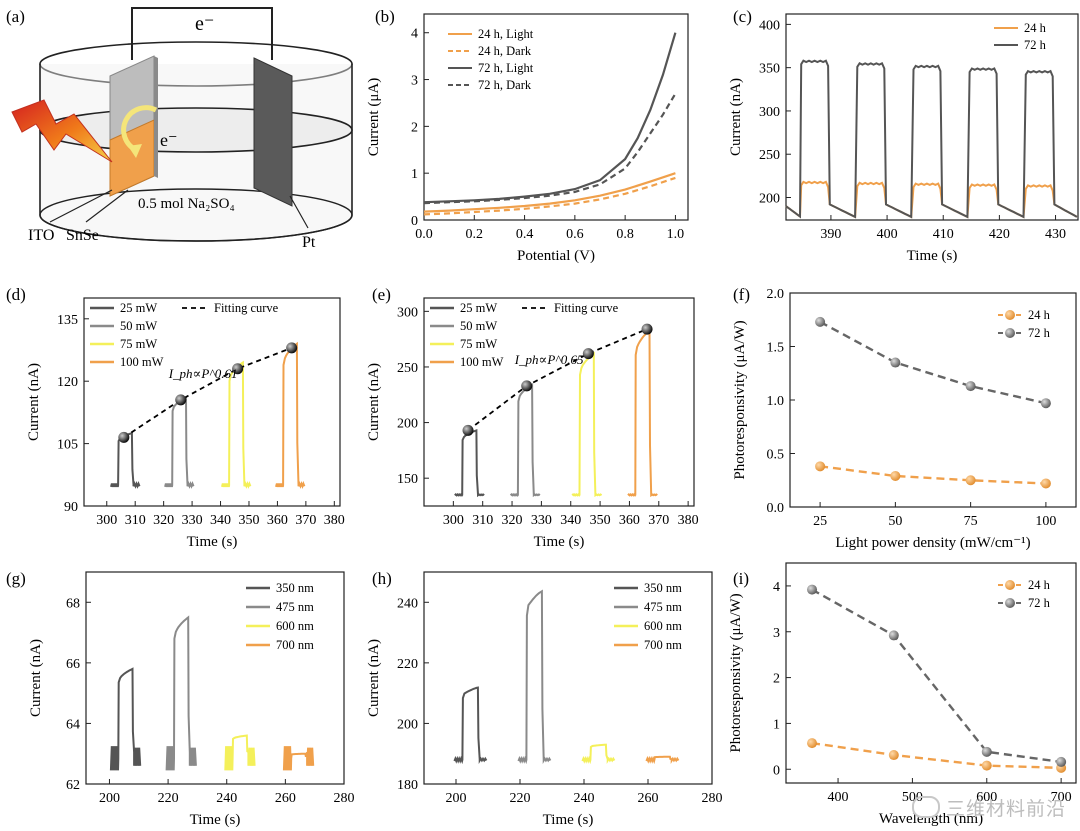 The width and height of the screenshot is (1080, 831). I want to click on y-tick-label: 120, so click(67, 382).